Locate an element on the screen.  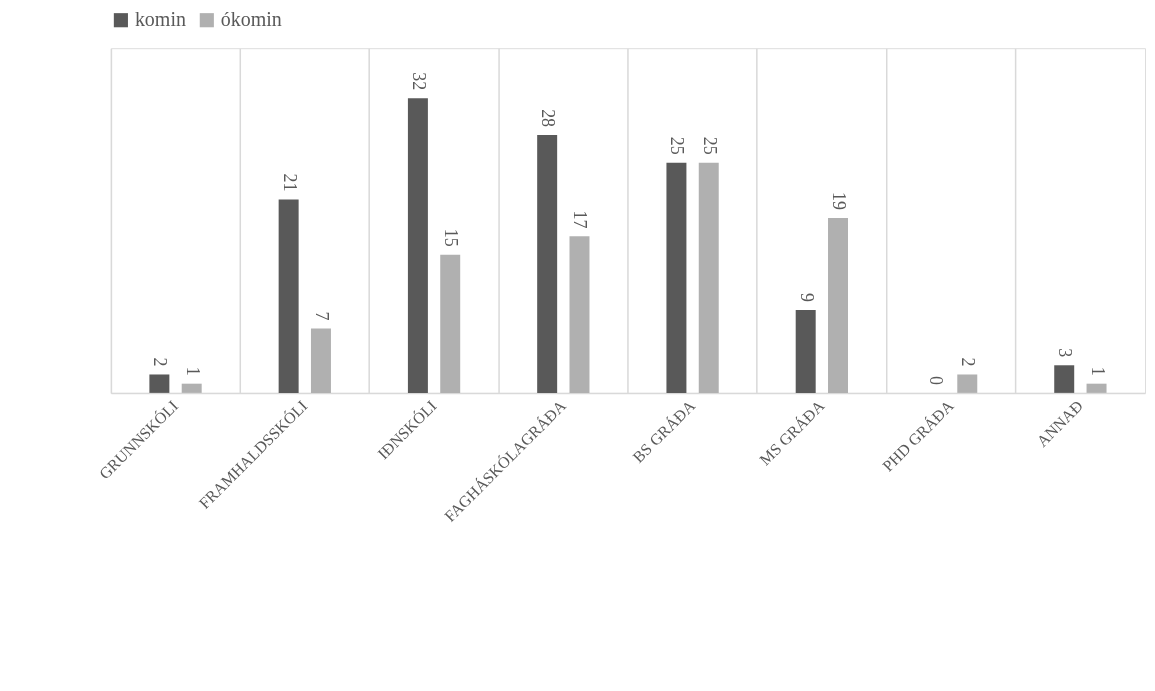
data-label: 7 is located at coordinates (321, 316).